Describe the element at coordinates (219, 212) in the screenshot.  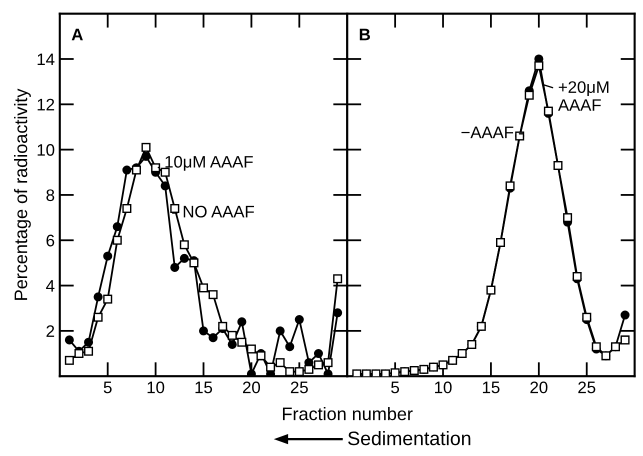
I see `annotation: NO AAAF` at that location.